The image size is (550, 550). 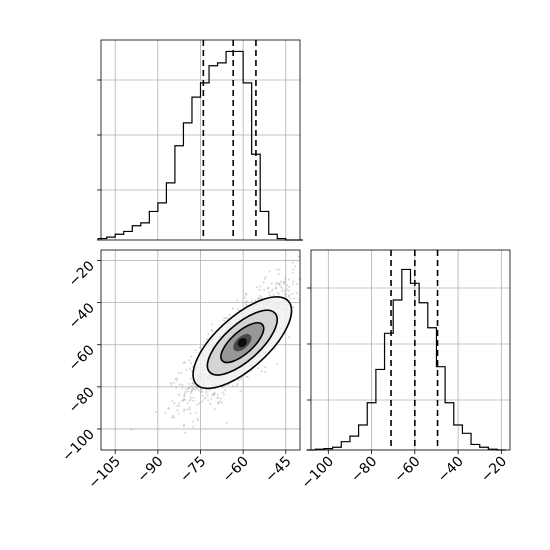 What do you see at coordinates (364, 470) in the screenshot?
I see `x-tick-label: −80` at bounding box center [364, 470].